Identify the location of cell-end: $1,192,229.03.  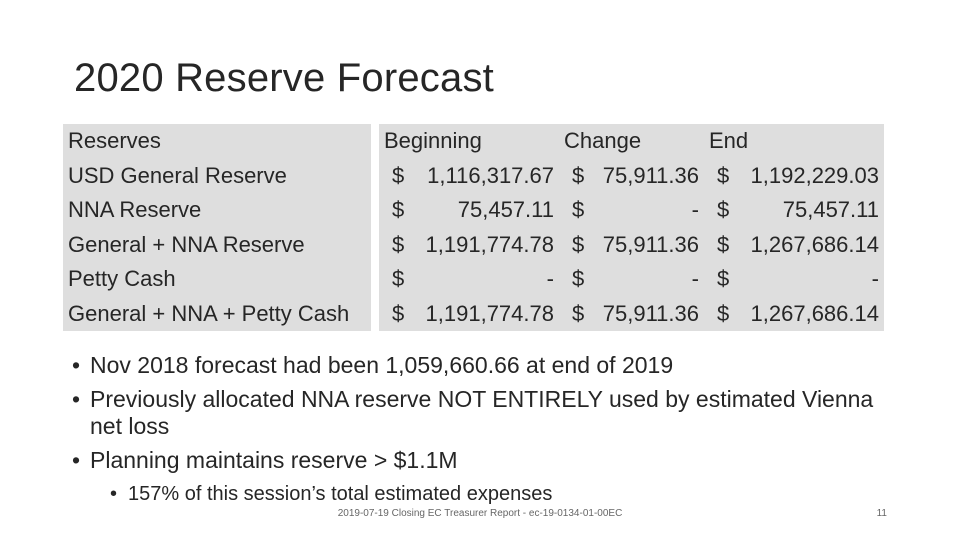
(794, 175).